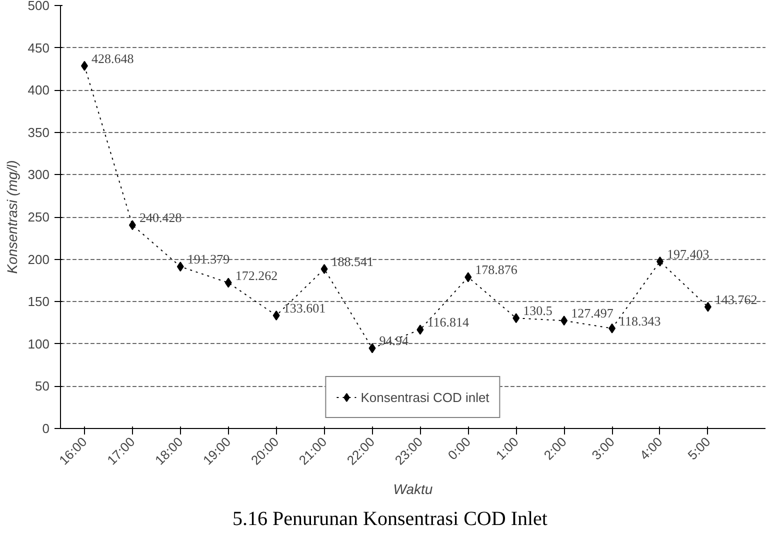  Describe the element at coordinates (12, 217) in the screenshot. I see `y-axis-title: Konsentrasi (mg/l)` at that location.